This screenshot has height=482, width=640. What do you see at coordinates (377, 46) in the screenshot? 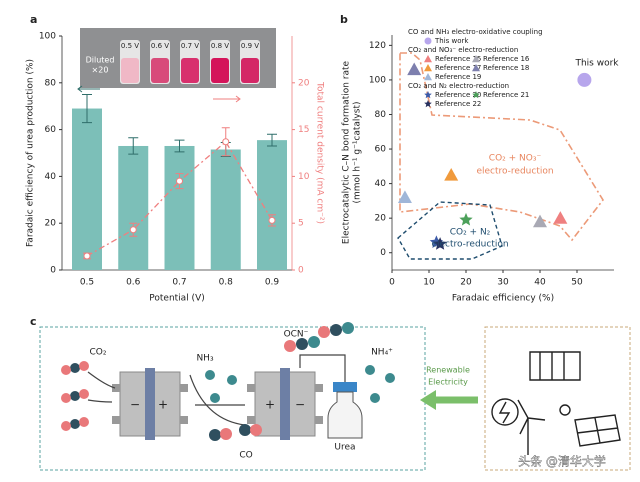
I see `y-tick-label: 120` at bounding box center [377, 46].